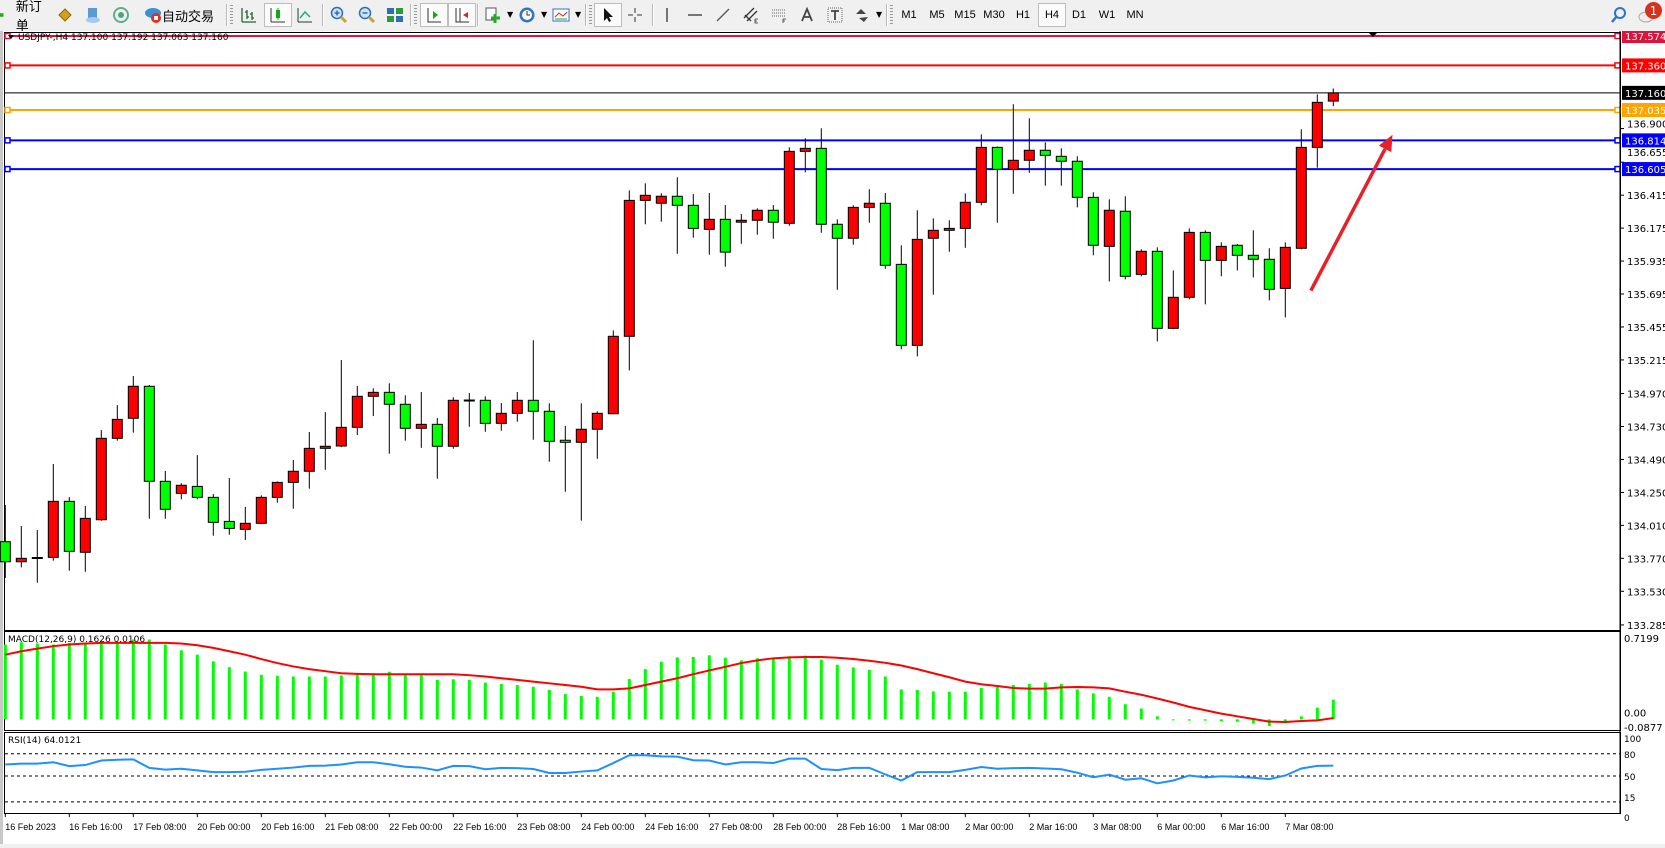  What do you see at coordinates (434, 15) in the screenshot?
I see `auto-scroll-button` at bounding box center [434, 15].